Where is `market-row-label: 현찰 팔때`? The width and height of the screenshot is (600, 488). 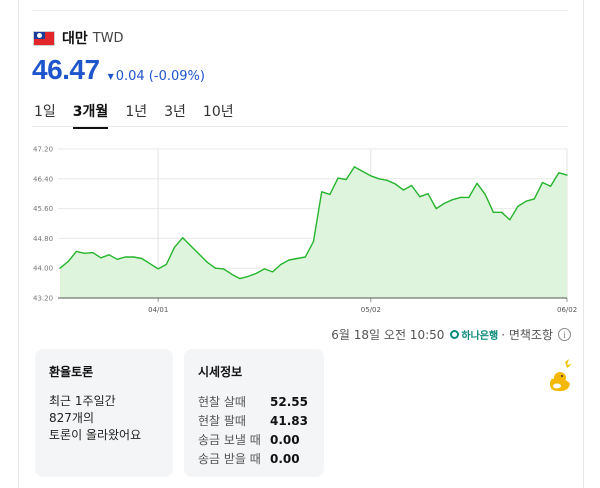
market-row-label: 현찰 팔때 is located at coordinates (222, 421).